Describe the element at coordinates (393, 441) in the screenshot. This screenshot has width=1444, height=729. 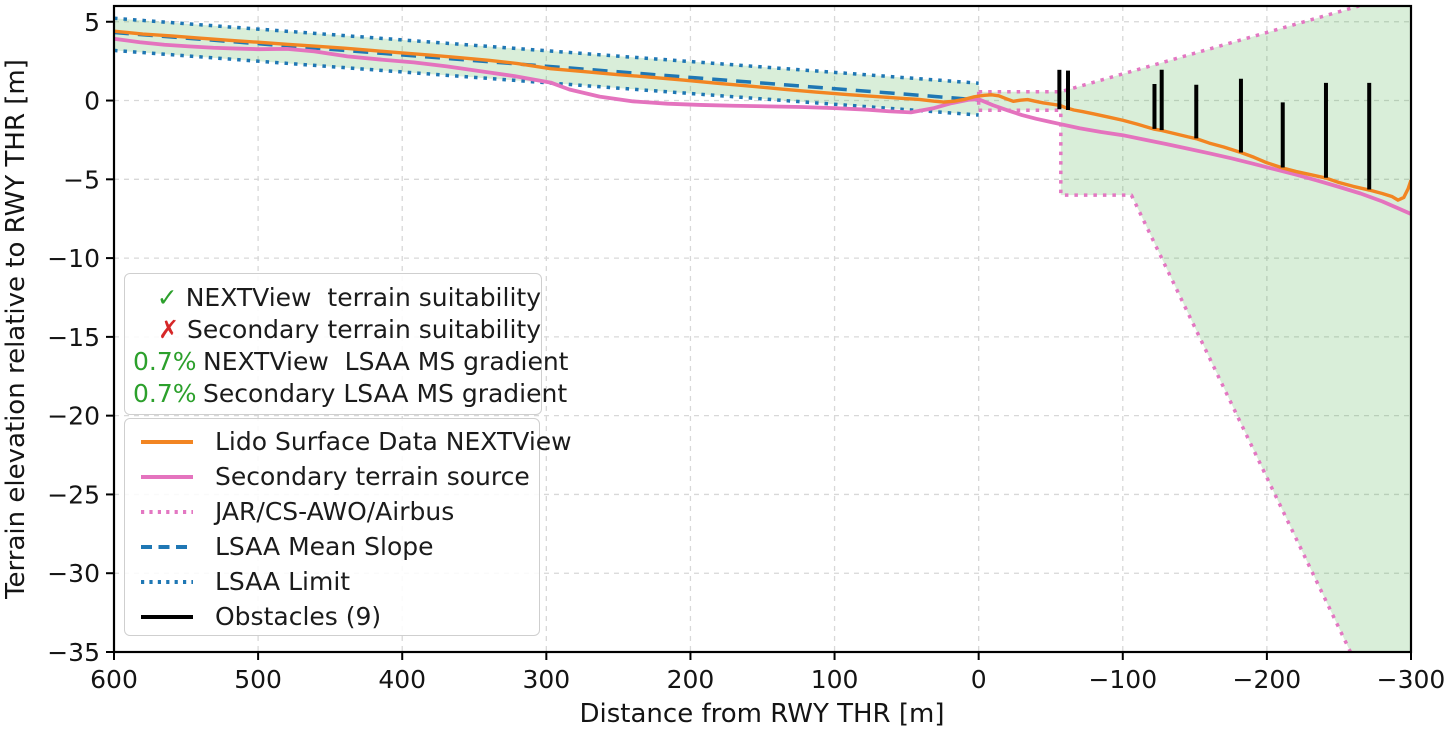
I see `legend-label: Lido Surface Data NEXTView` at that location.